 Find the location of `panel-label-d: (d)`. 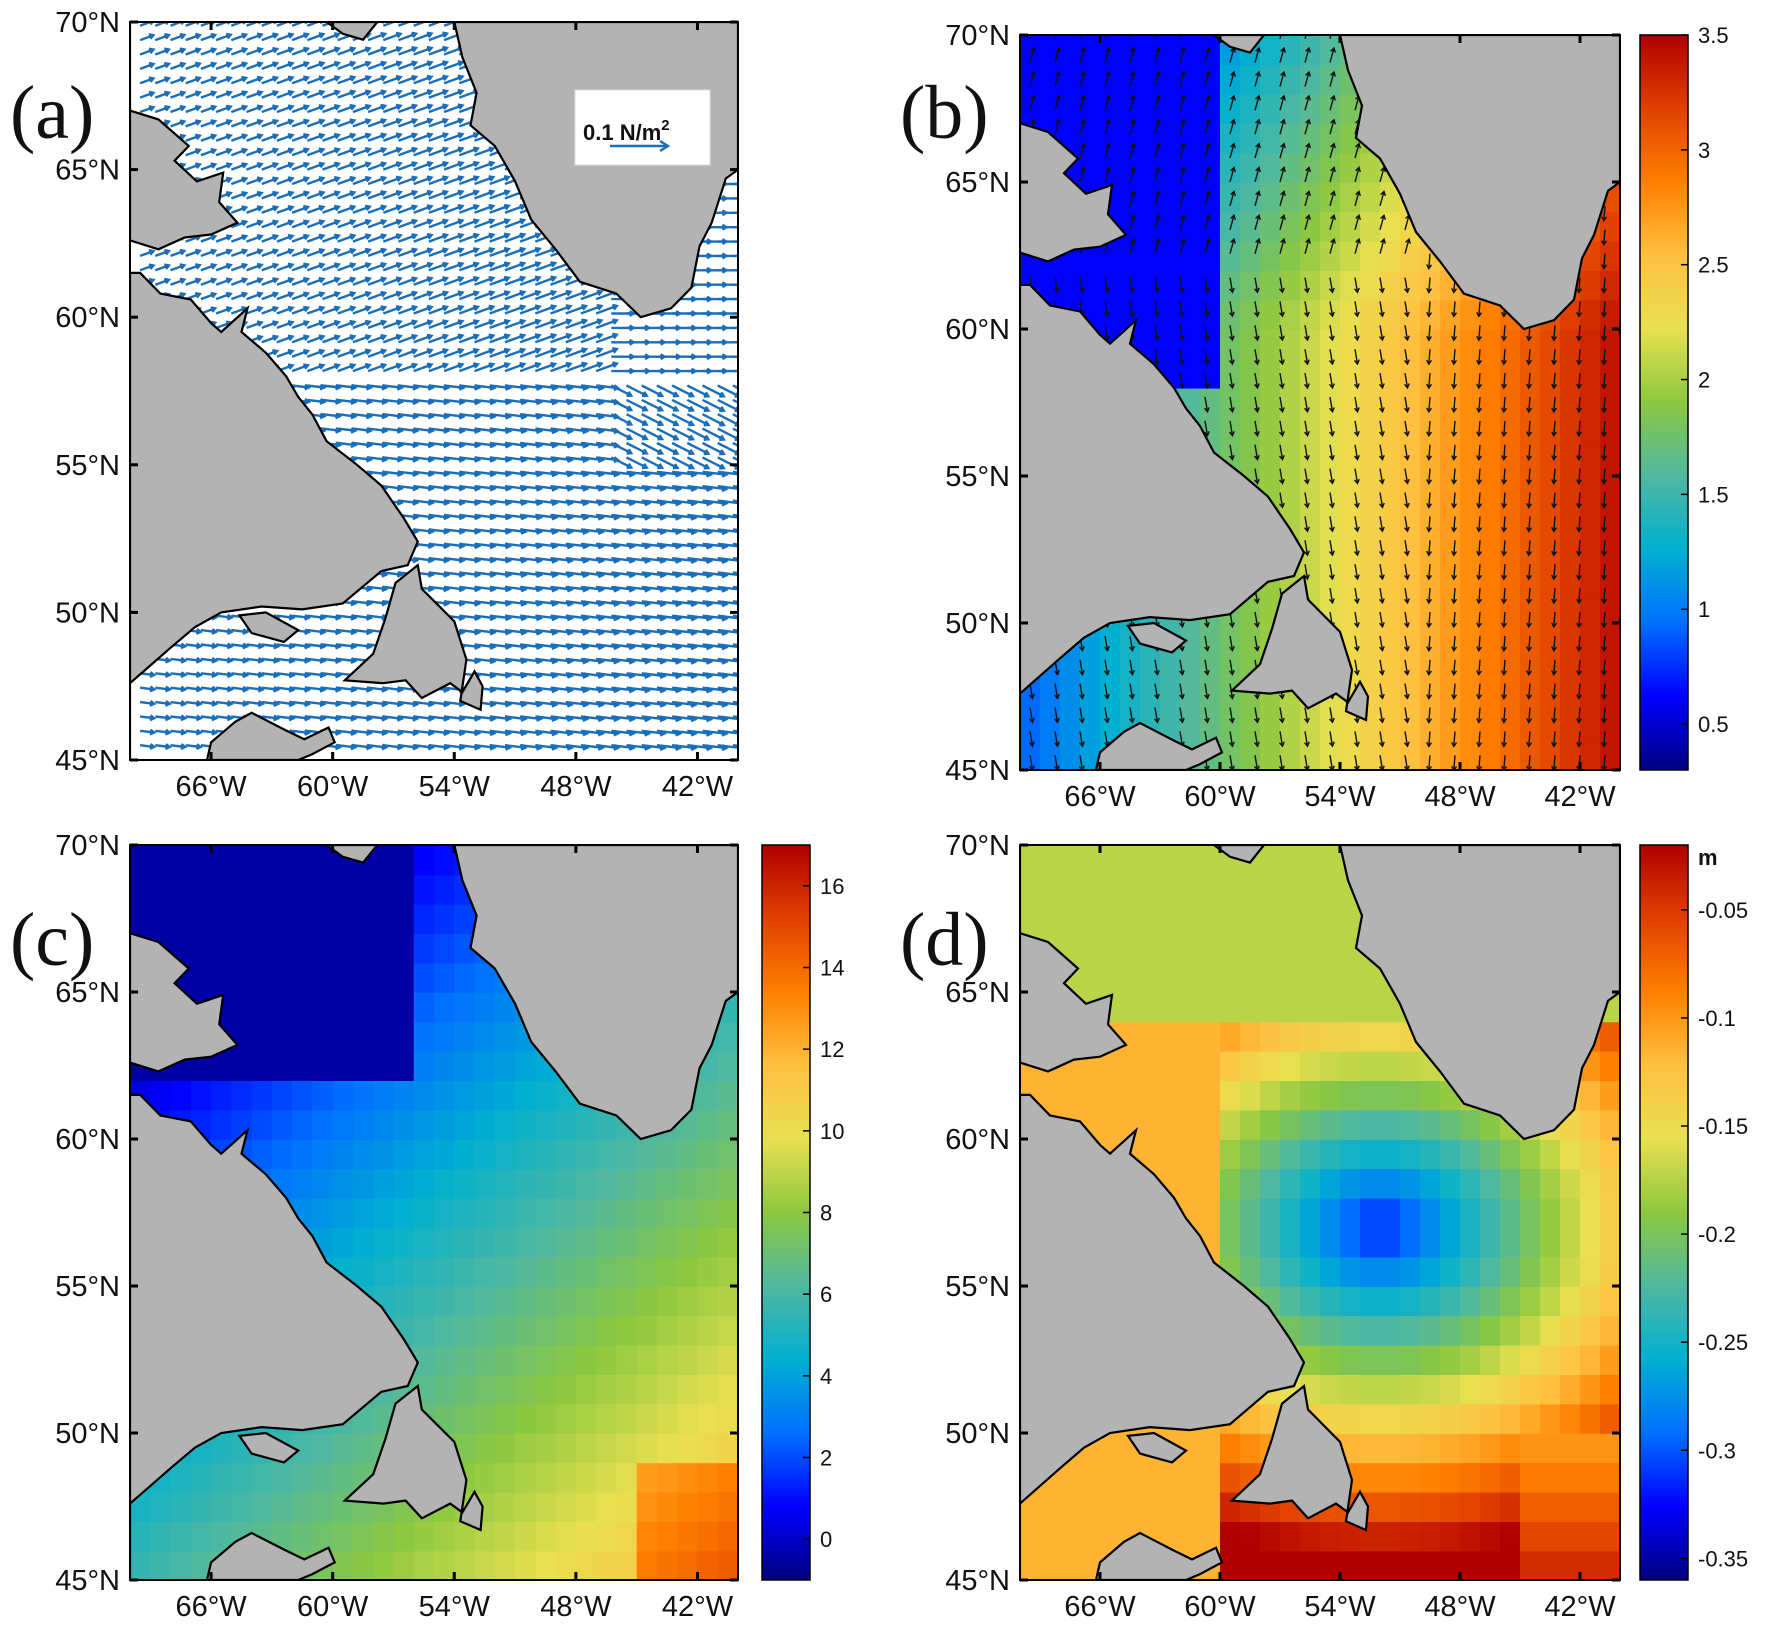

panel-label-d: (d) is located at coordinates (944, 940).